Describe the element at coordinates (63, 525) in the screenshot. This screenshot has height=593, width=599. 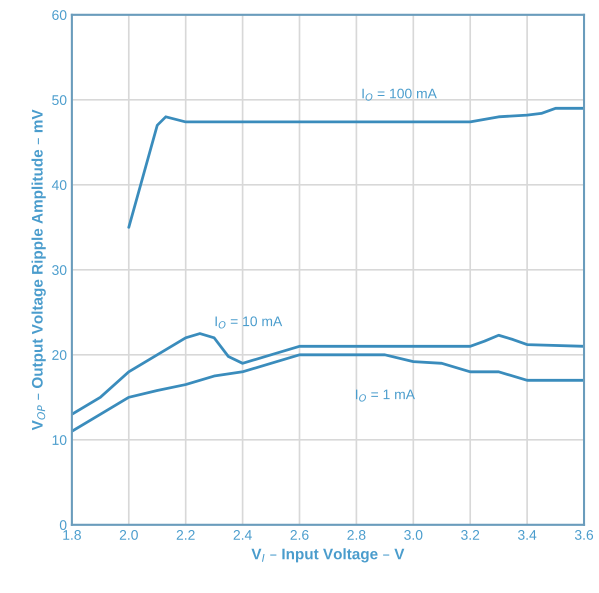
I see `y-tick-label: 0` at that location.